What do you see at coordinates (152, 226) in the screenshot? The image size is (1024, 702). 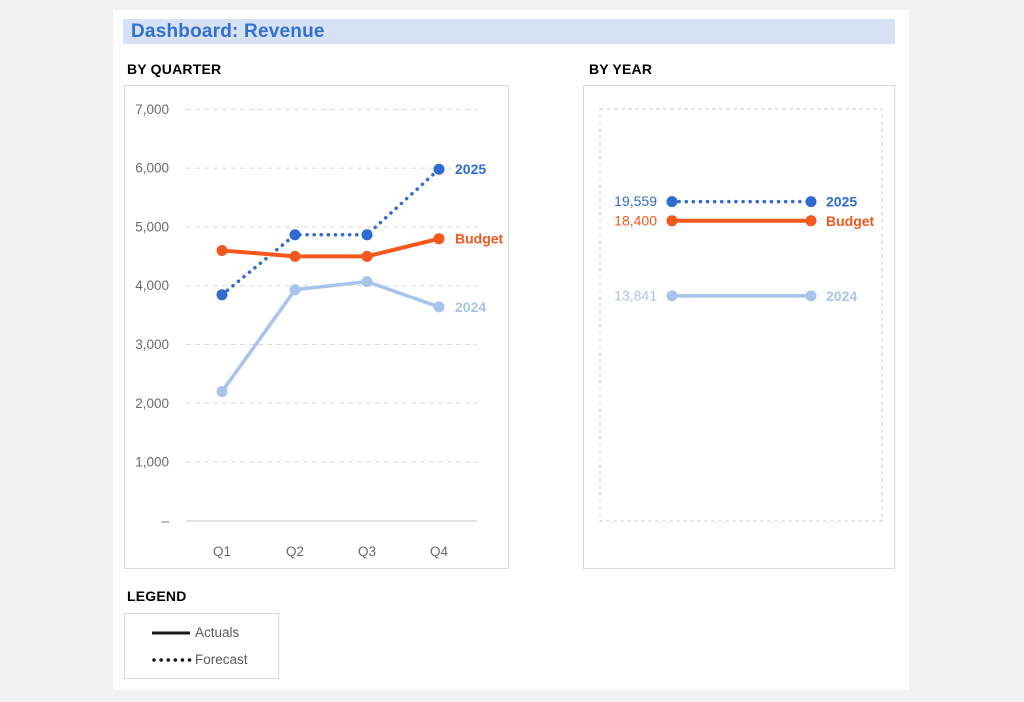 I see `y-tick-label: 5,000` at bounding box center [152, 226].